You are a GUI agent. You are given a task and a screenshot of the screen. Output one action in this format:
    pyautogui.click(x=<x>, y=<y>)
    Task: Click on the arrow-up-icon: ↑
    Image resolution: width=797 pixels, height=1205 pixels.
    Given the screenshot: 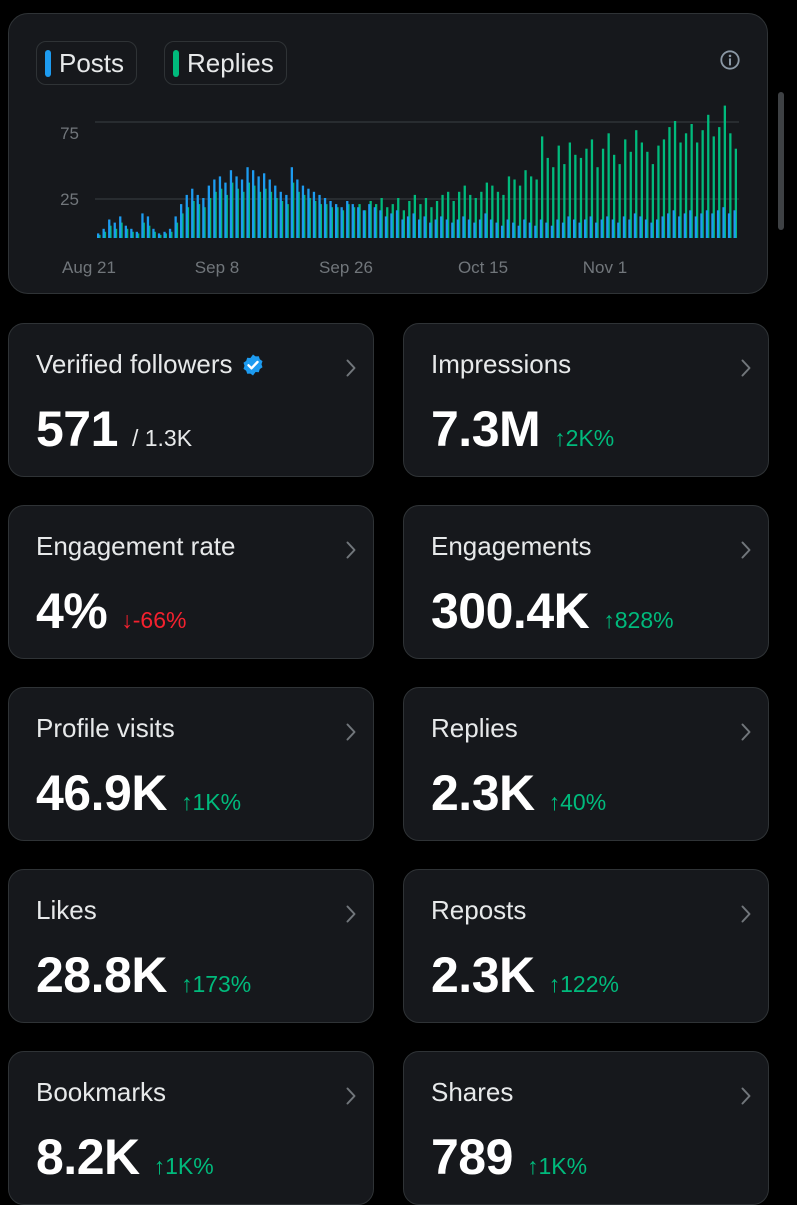 What is the action you would take?
    pyautogui.click(x=159, y=1166)
    